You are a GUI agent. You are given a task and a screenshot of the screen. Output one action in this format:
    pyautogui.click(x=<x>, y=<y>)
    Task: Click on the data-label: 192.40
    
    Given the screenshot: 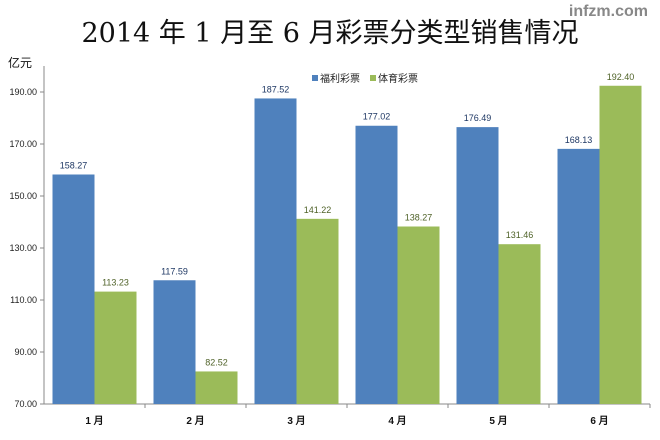 What is the action you would take?
    pyautogui.click(x=621, y=77)
    